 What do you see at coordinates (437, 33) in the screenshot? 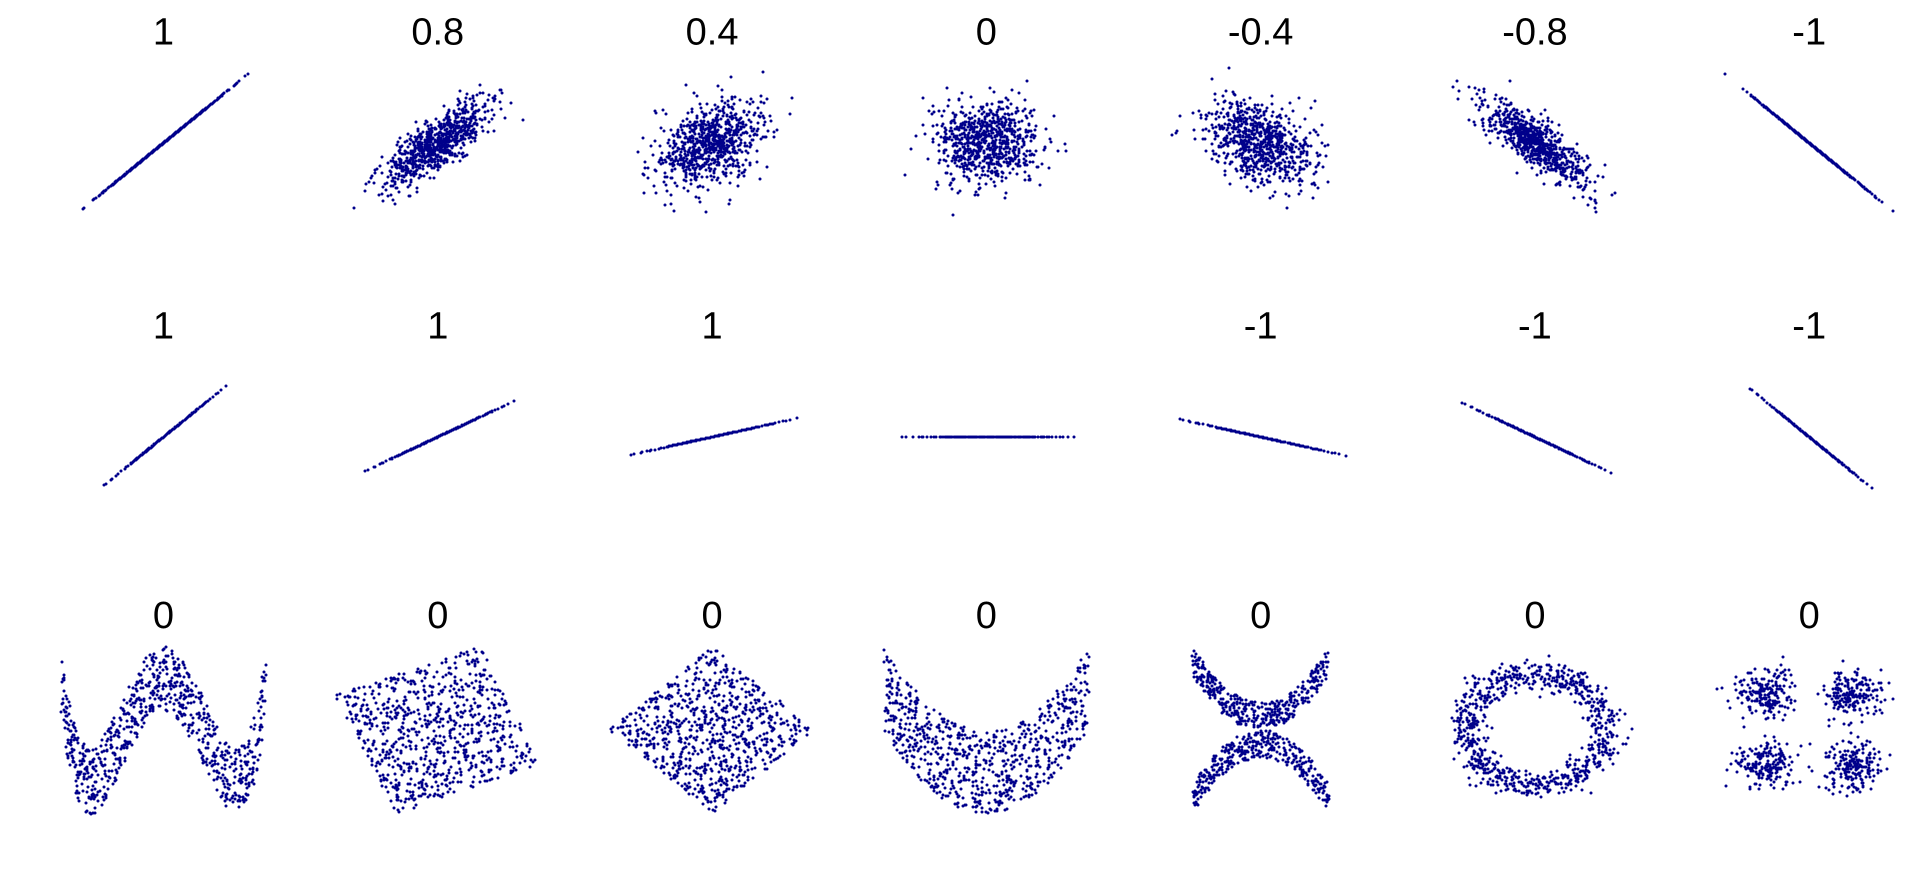
I see `svg-text: 0.8` at bounding box center [437, 33].